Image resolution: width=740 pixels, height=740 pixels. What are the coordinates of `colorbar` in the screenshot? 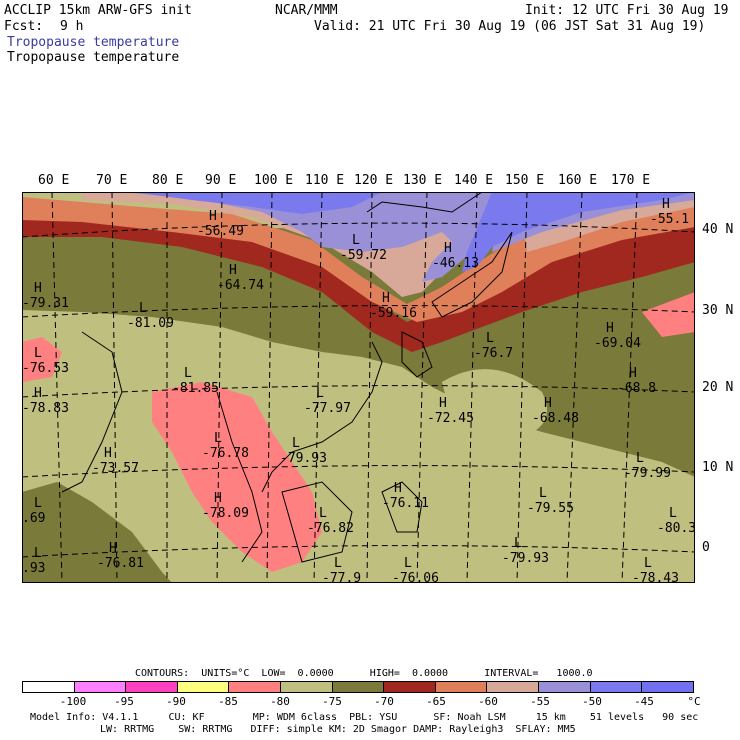 It's located at (358, 687).